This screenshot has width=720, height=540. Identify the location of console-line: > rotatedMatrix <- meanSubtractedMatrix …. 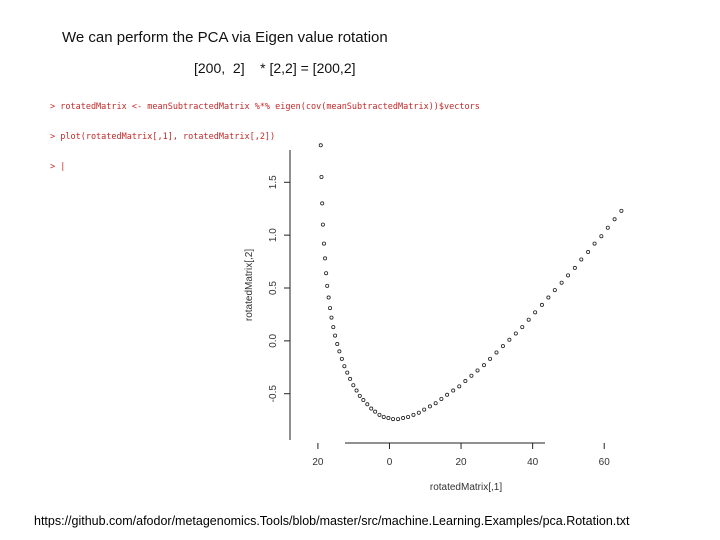
(265, 107).